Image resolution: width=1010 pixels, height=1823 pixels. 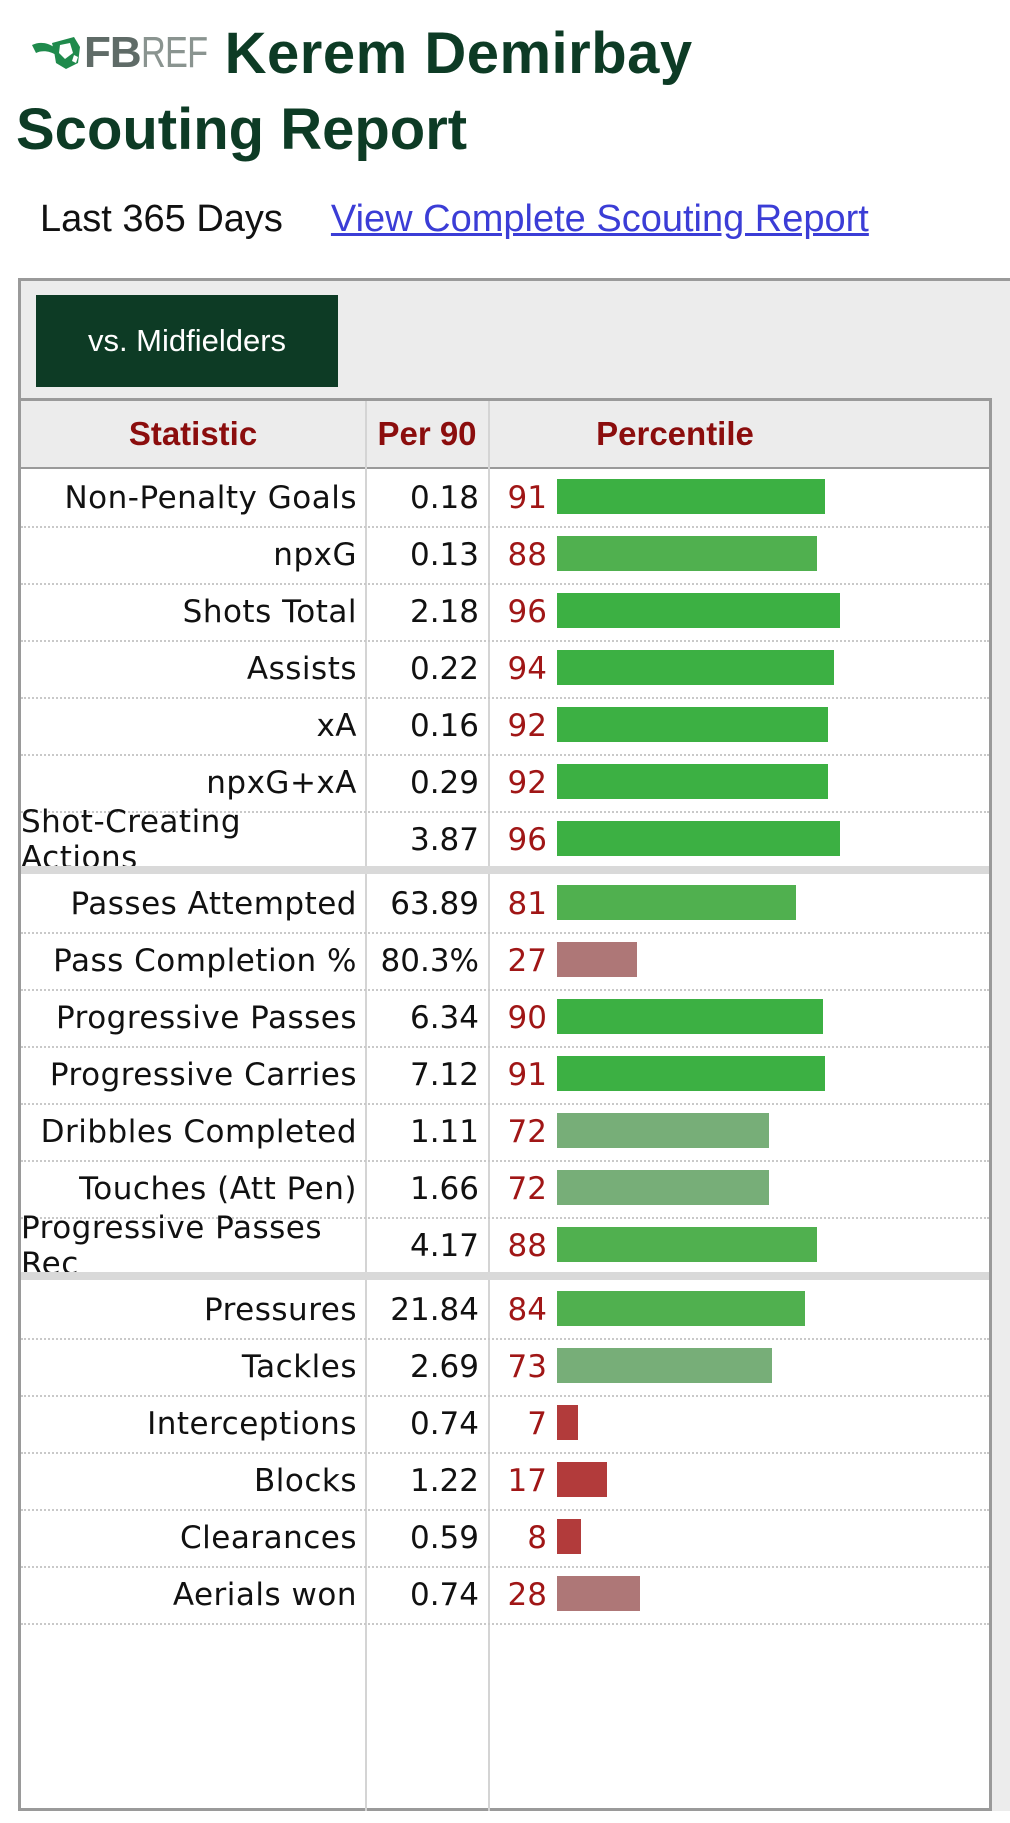 What do you see at coordinates (444, 839) in the screenshot?
I see `per90-value: 3.87` at bounding box center [444, 839].